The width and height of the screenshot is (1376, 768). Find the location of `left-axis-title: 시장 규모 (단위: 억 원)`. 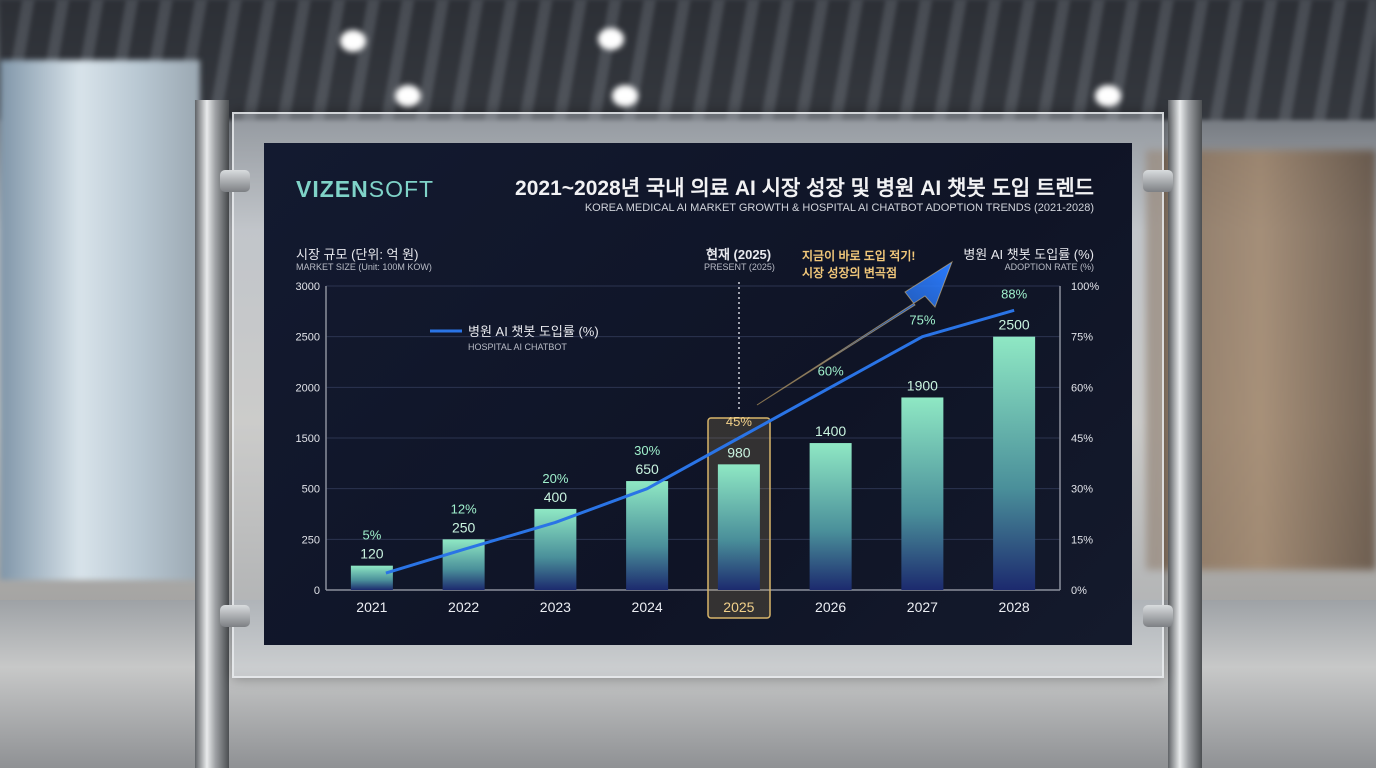

left-axis-title: 시장 규모 (단위: 억 원) is located at coordinates (357, 254).